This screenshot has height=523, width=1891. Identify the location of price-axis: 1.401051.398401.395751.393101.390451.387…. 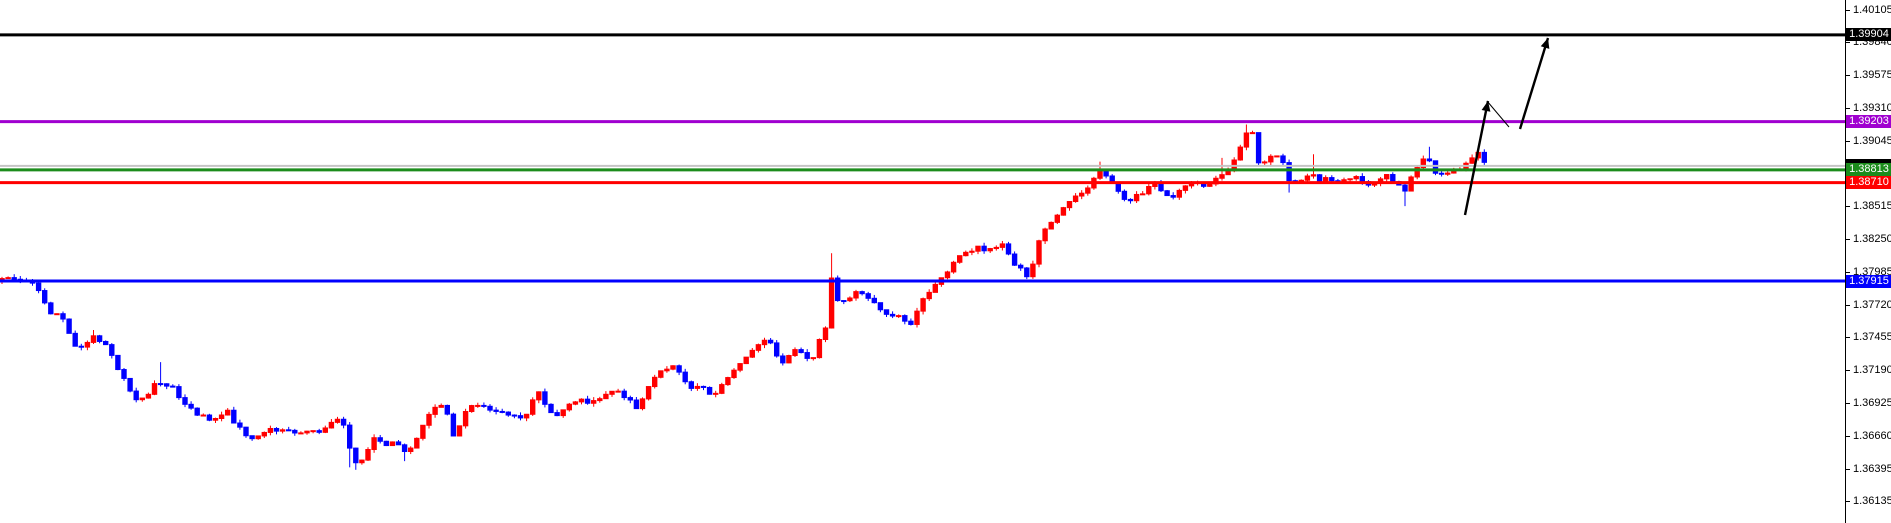
(1868, 261).